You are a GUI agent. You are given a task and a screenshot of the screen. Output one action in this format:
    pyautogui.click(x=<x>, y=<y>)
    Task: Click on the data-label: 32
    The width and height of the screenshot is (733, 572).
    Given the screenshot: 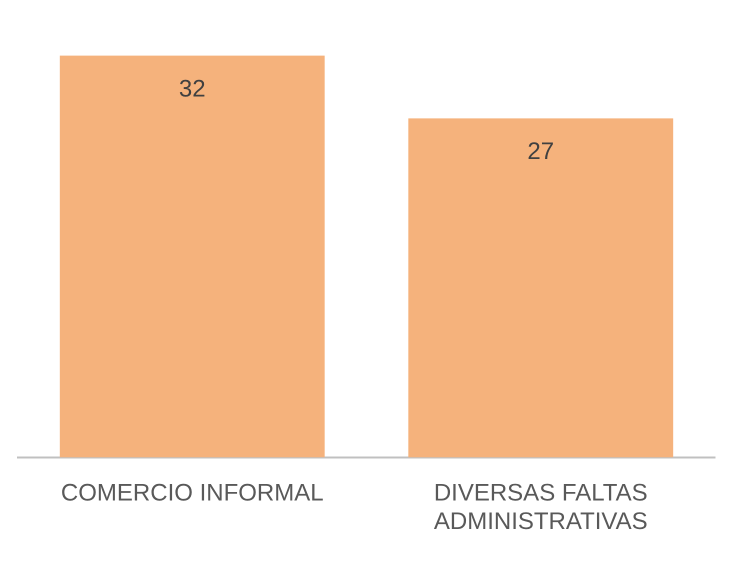 What is the action you would take?
    pyautogui.click(x=192, y=88)
    